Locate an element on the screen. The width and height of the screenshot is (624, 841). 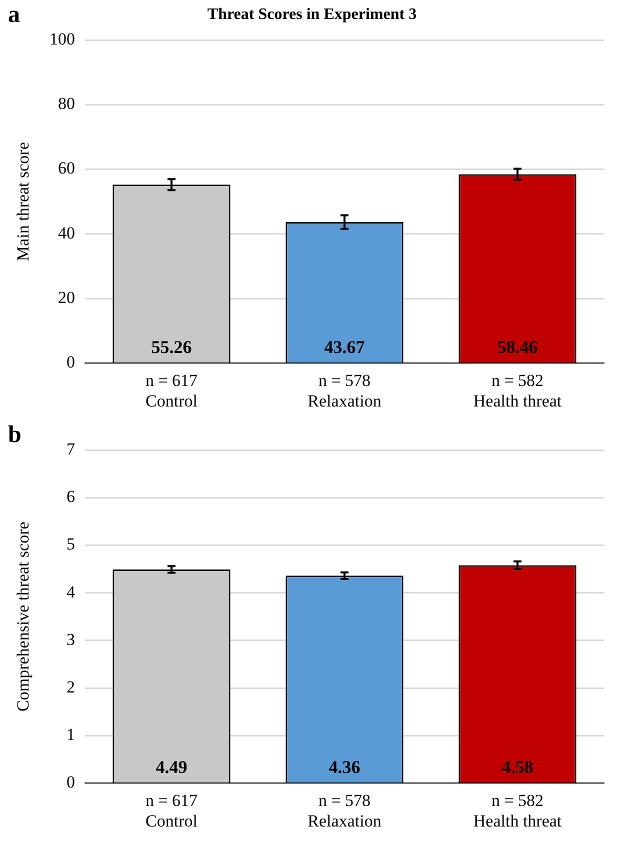
data-label: 4.58 is located at coordinates (518, 766).